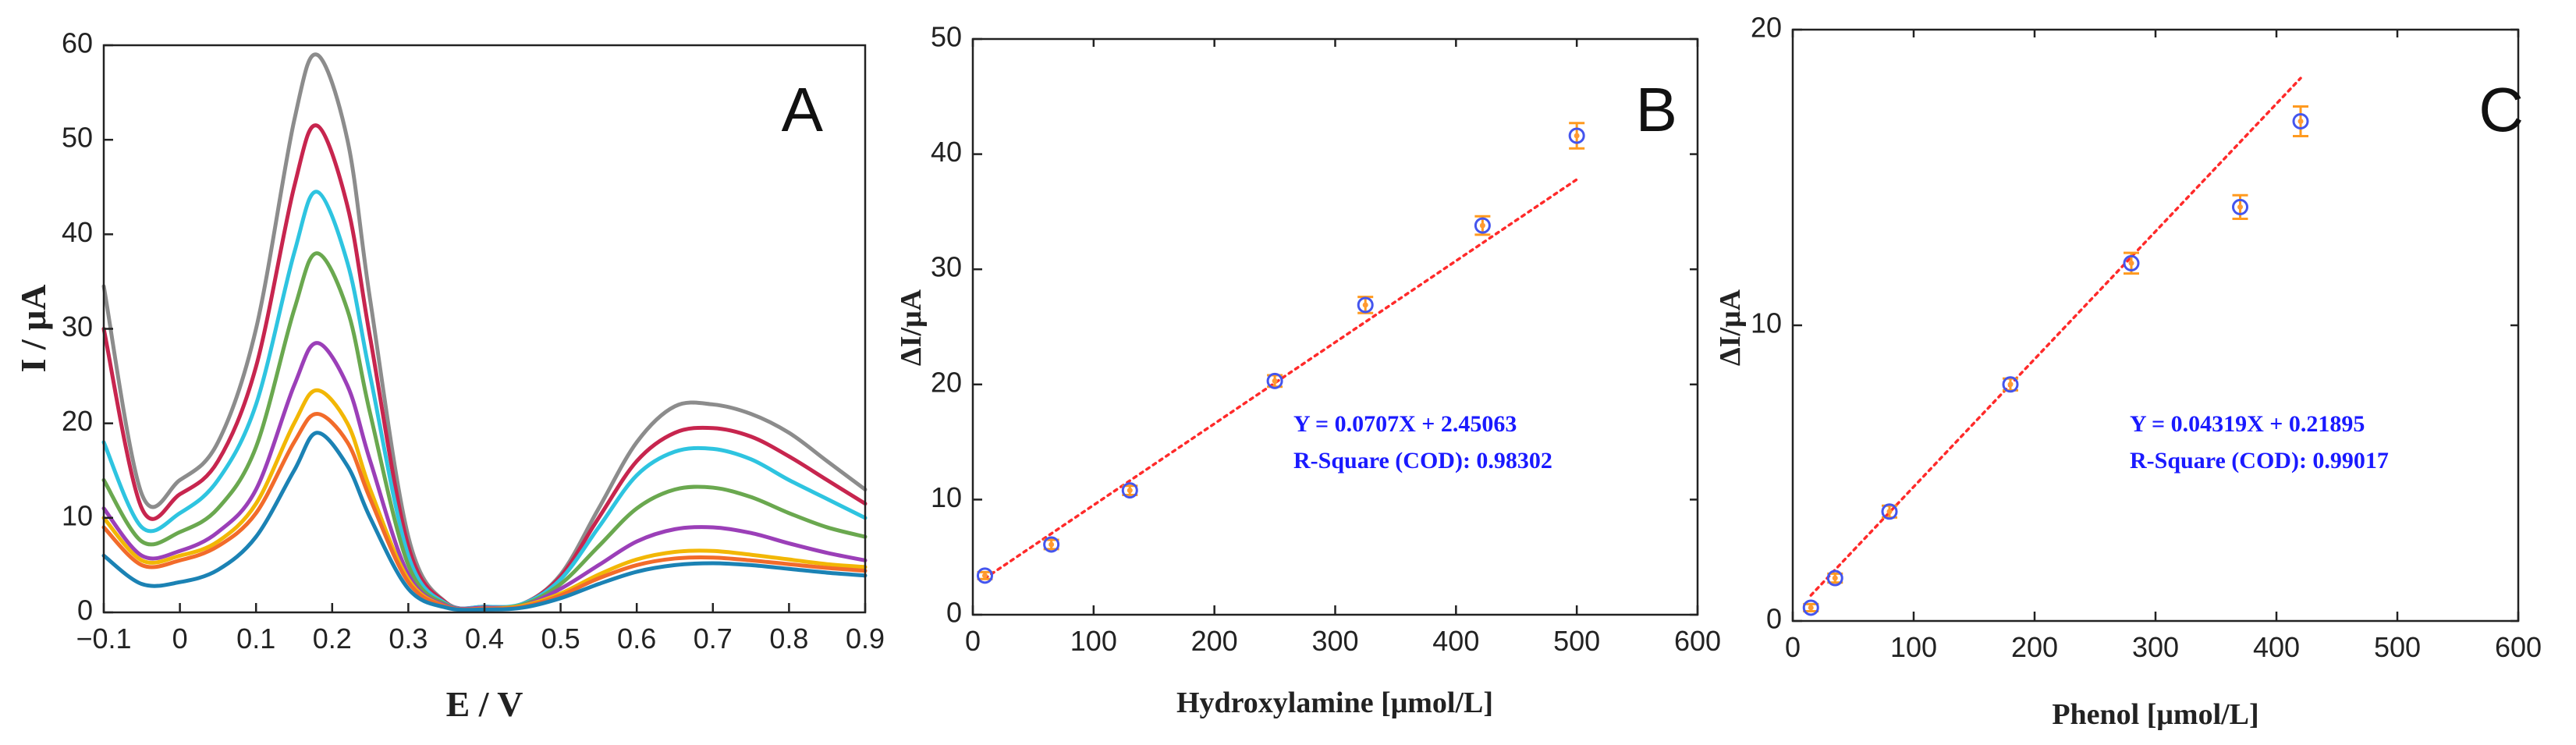 The image size is (2576, 745). Describe the element at coordinates (1576, 641) in the screenshot. I see `x-tick-label: 500` at that location.